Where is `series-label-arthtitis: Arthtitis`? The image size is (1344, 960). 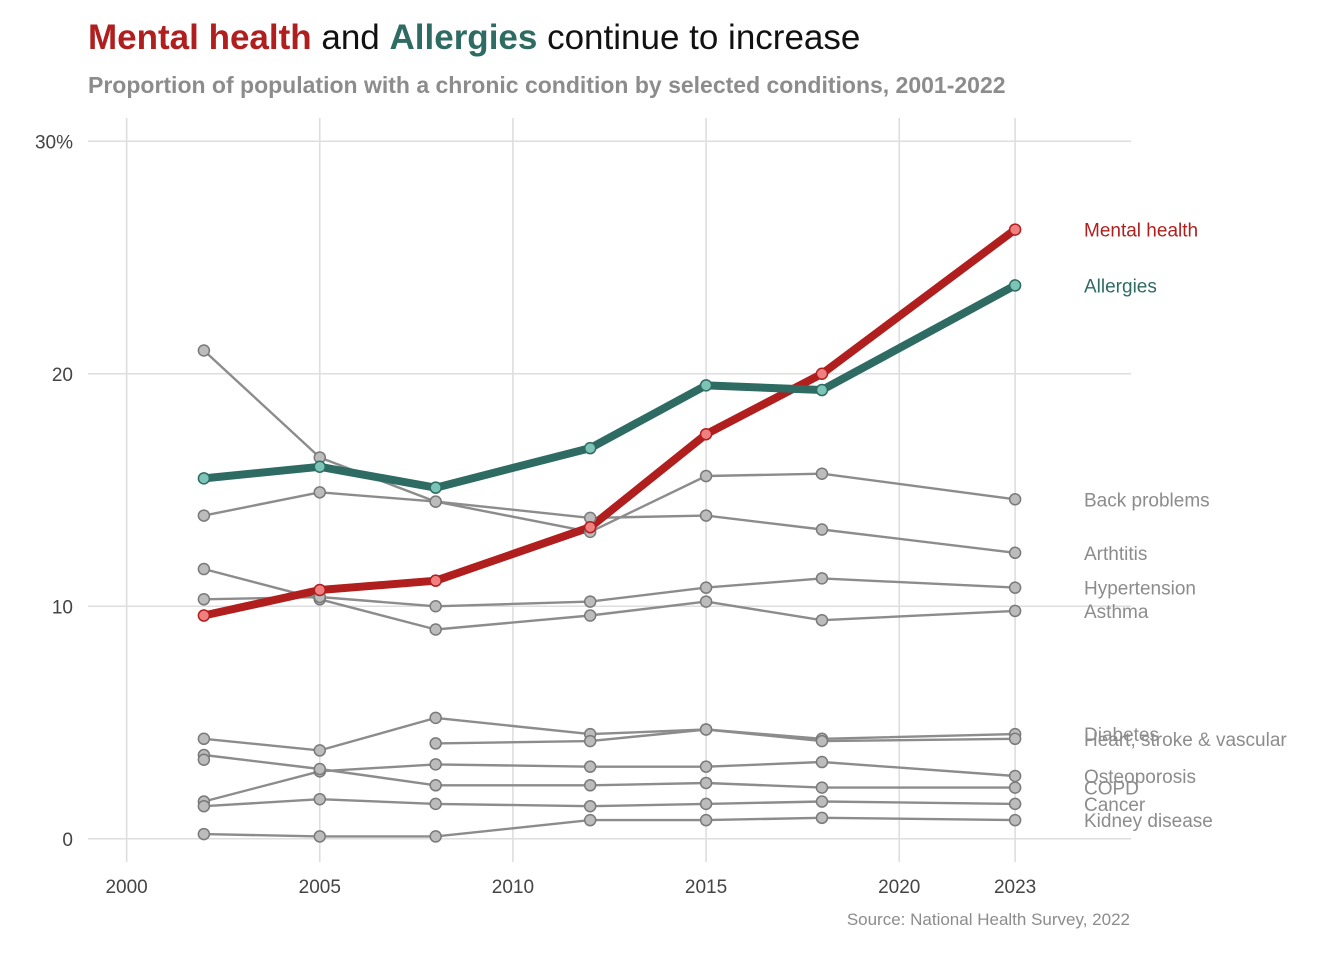 series-label-arthtitis: Arthtitis is located at coordinates (1115, 554).